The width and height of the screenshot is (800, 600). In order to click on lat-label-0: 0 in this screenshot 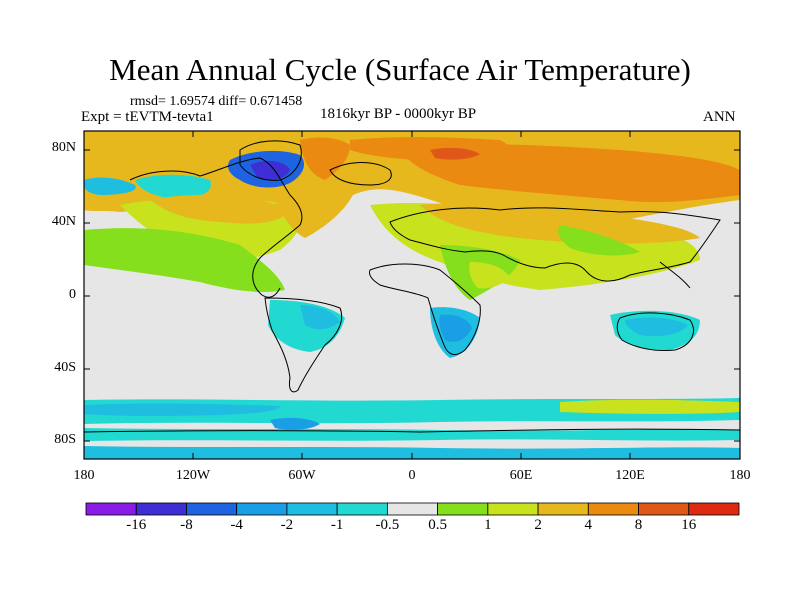, I will do `click(72, 294)`.